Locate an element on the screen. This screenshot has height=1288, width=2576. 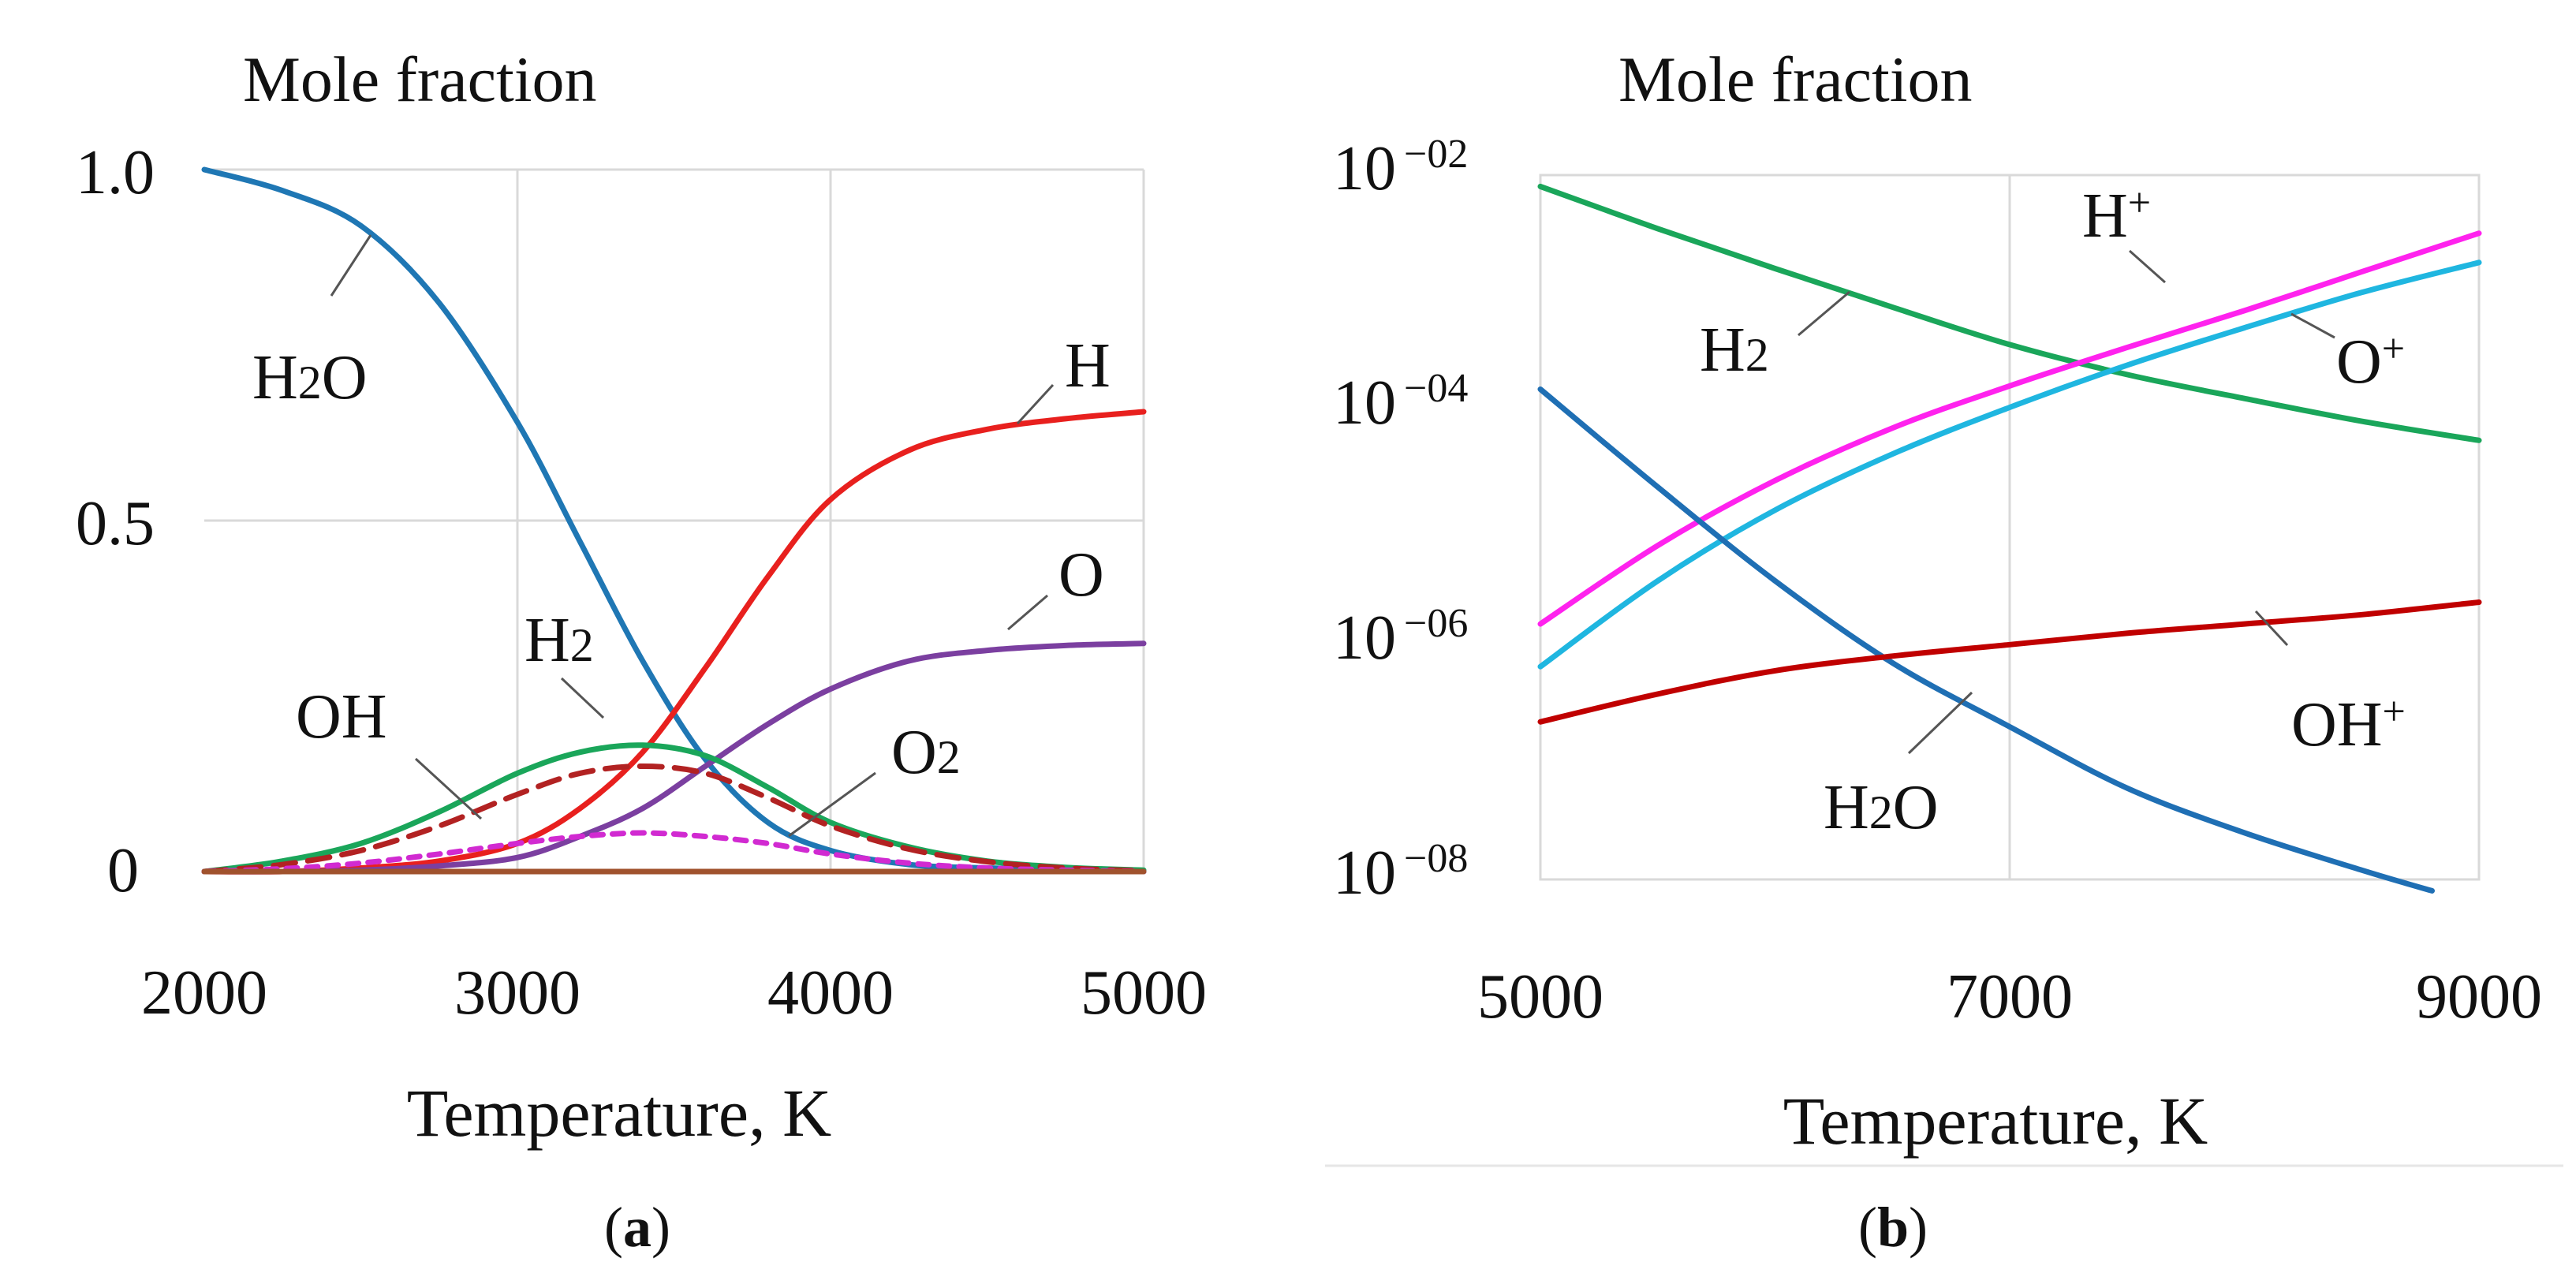
panel-b-xtick-label: 7000 is located at coordinates (2010, 997).